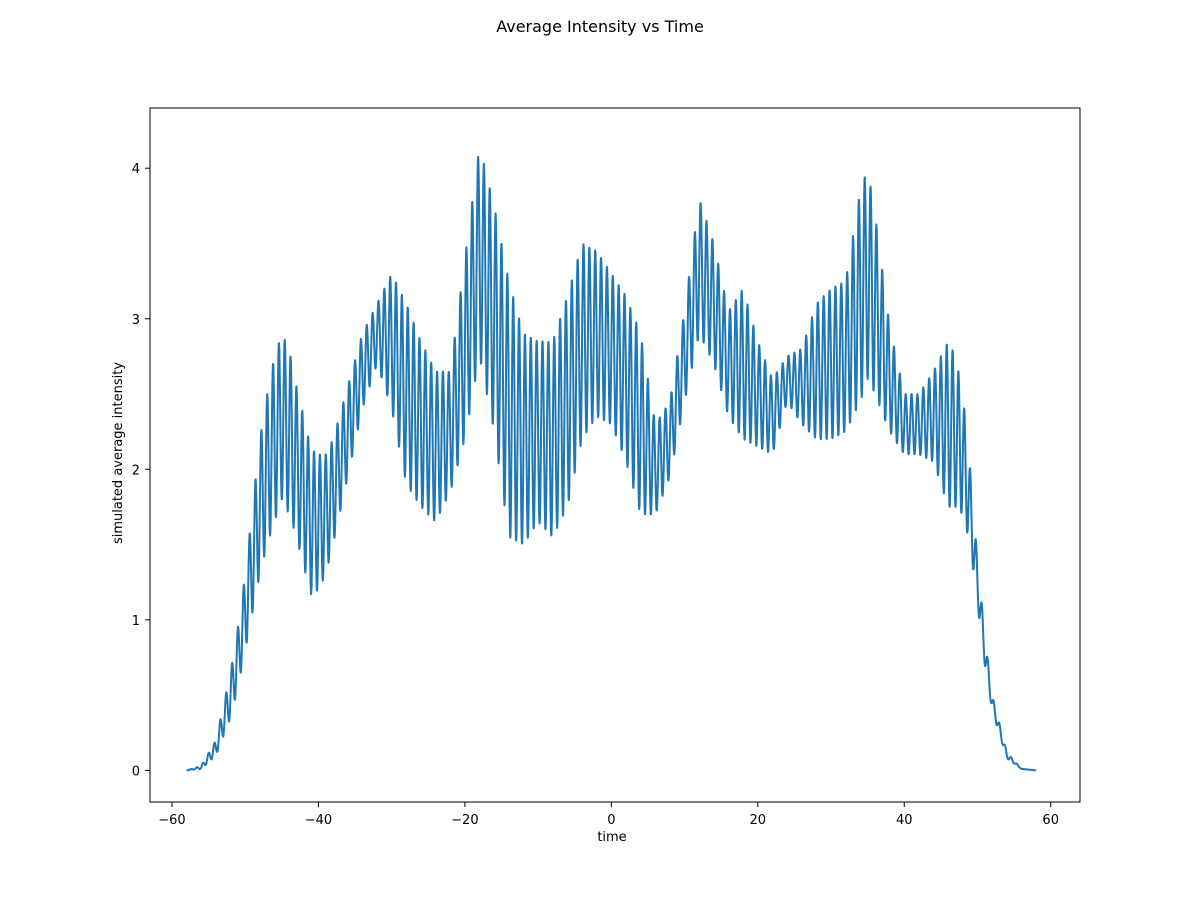 This screenshot has width=1200, height=900. I want to click on y-tick-label: 2, so click(136, 470).